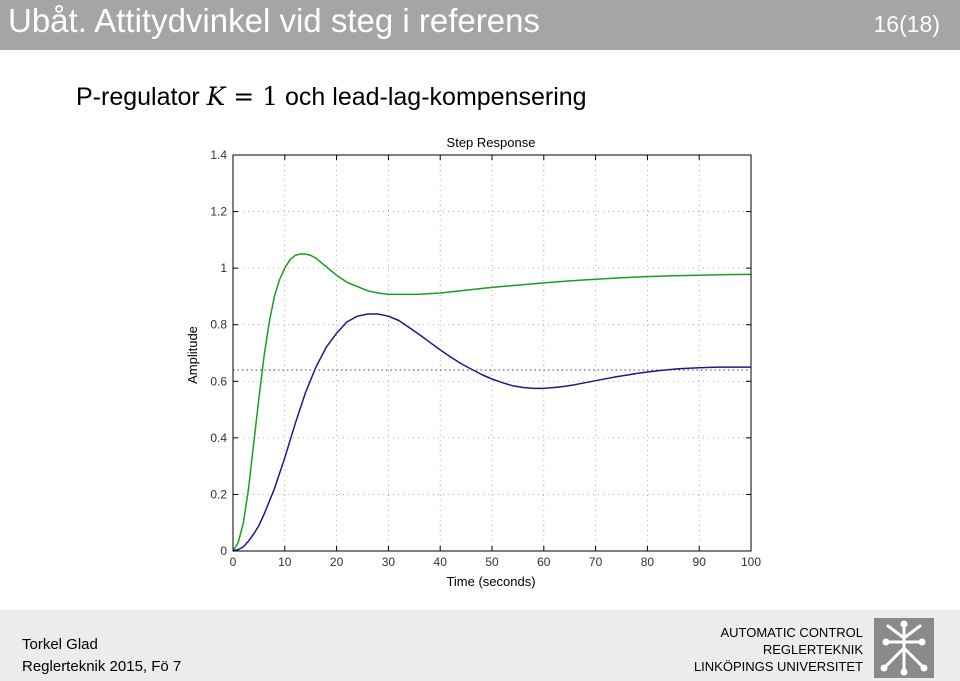  What do you see at coordinates (60, 644) in the screenshot?
I see `footer-author: Torkel Glad` at bounding box center [60, 644].